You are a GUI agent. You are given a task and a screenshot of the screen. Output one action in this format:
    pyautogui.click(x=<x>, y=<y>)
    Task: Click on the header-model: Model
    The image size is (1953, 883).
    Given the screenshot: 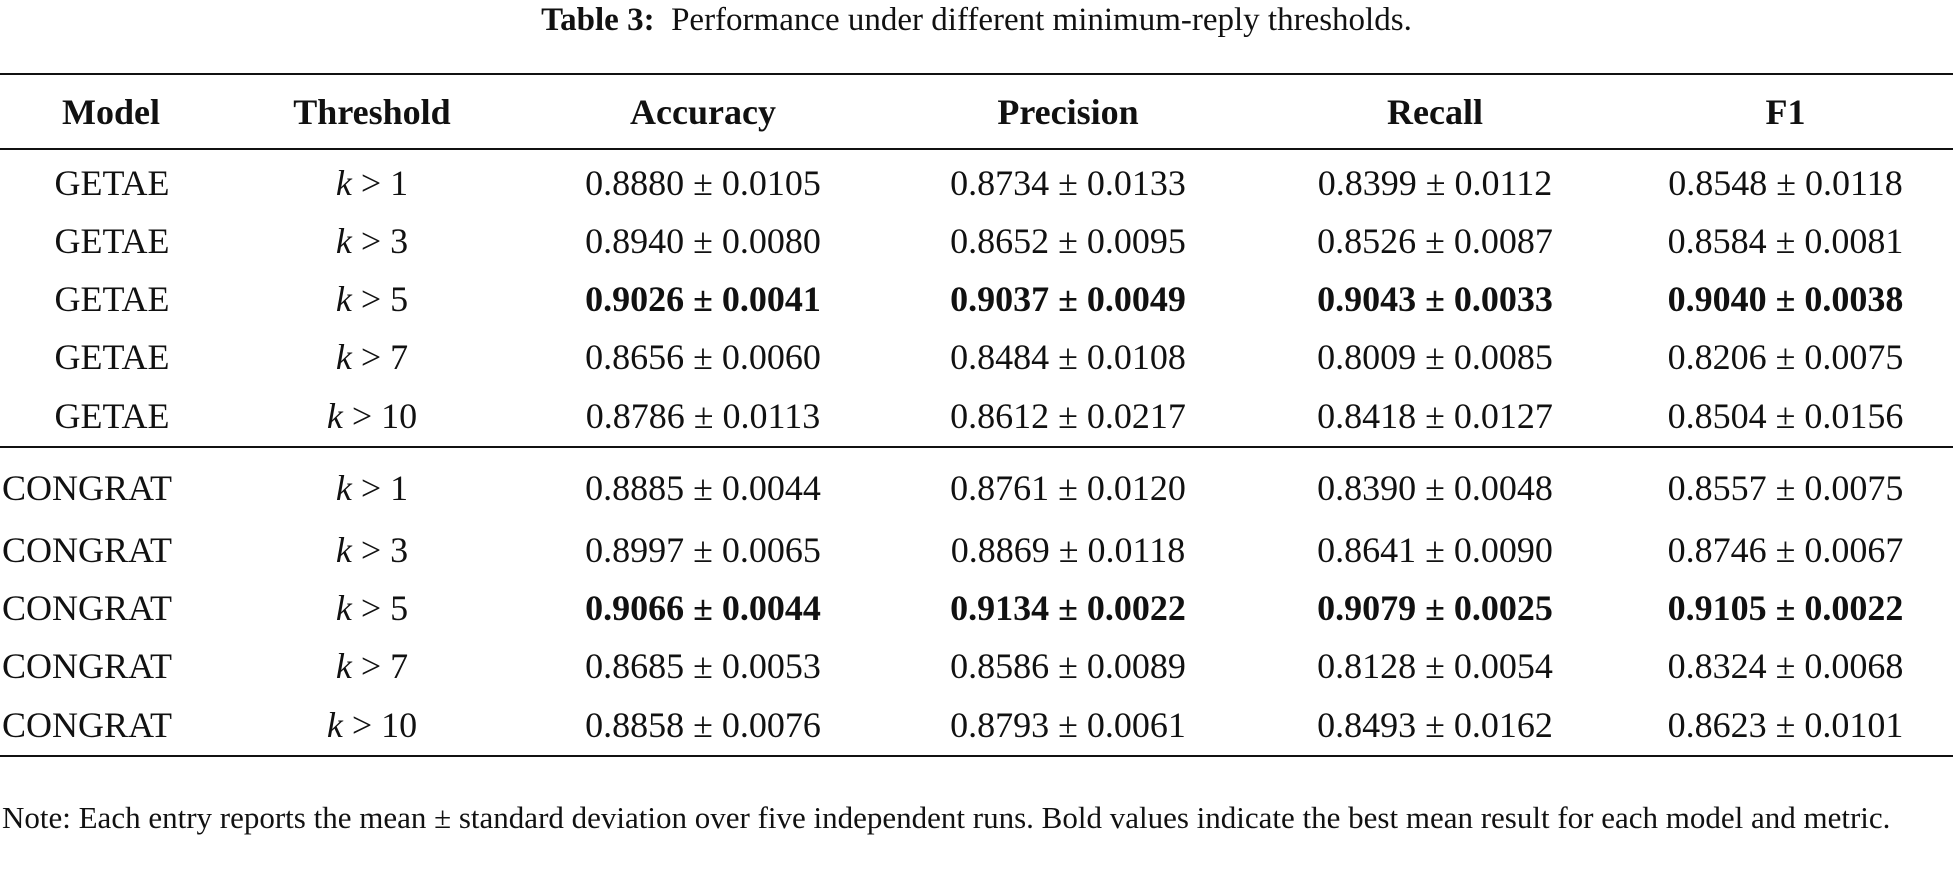 What is the action you would take?
    pyautogui.click(x=111, y=111)
    